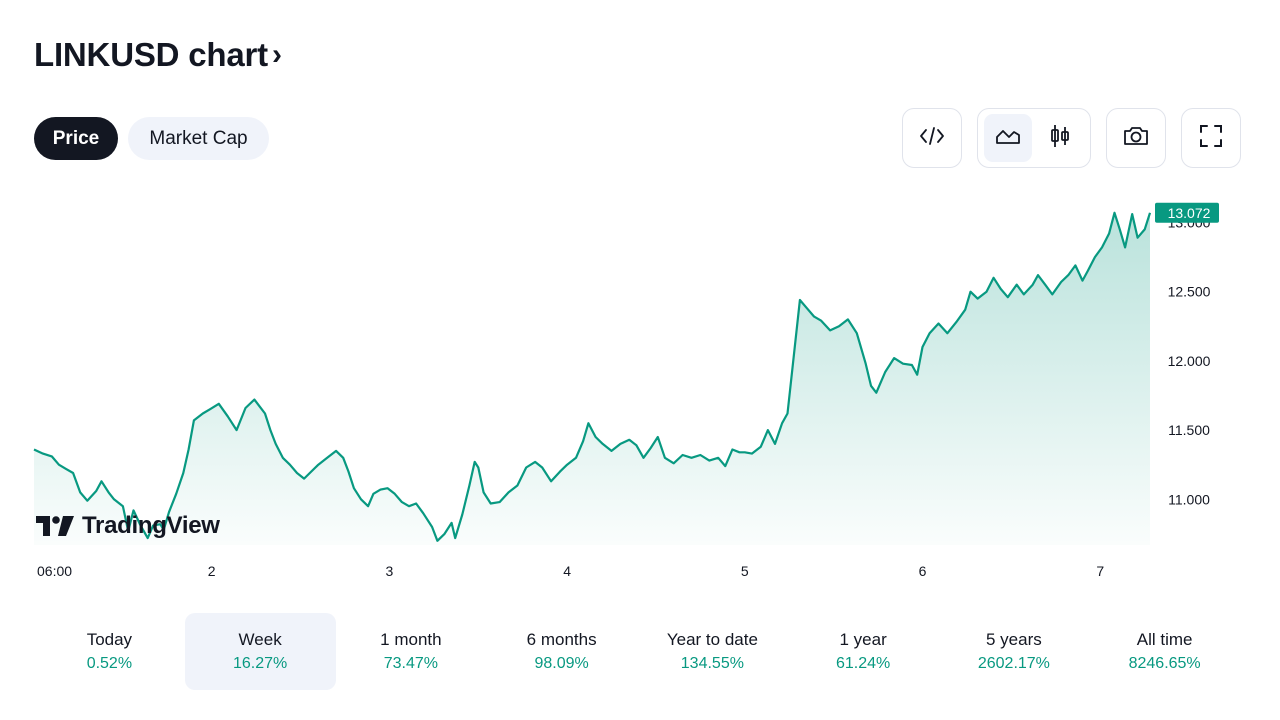 The width and height of the screenshot is (1280, 720). Describe the element at coordinates (712, 651) in the screenshot. I see `period-tab: Year to date 134.55%` at that location.